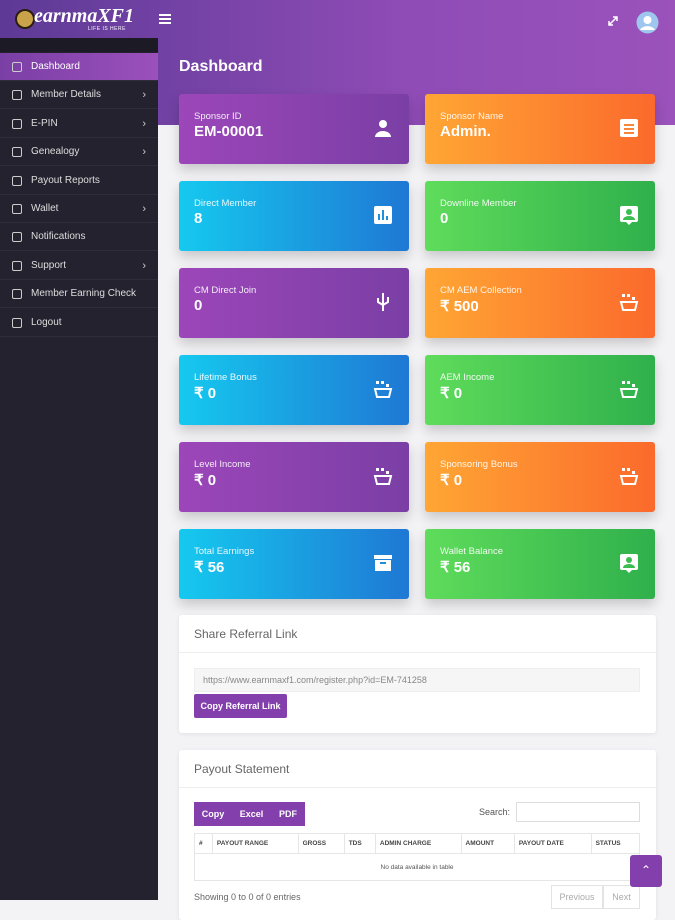 This screenshot has height=920, width=675. I want to click on tagline: LIFE IS HERE, so click(107, 29).